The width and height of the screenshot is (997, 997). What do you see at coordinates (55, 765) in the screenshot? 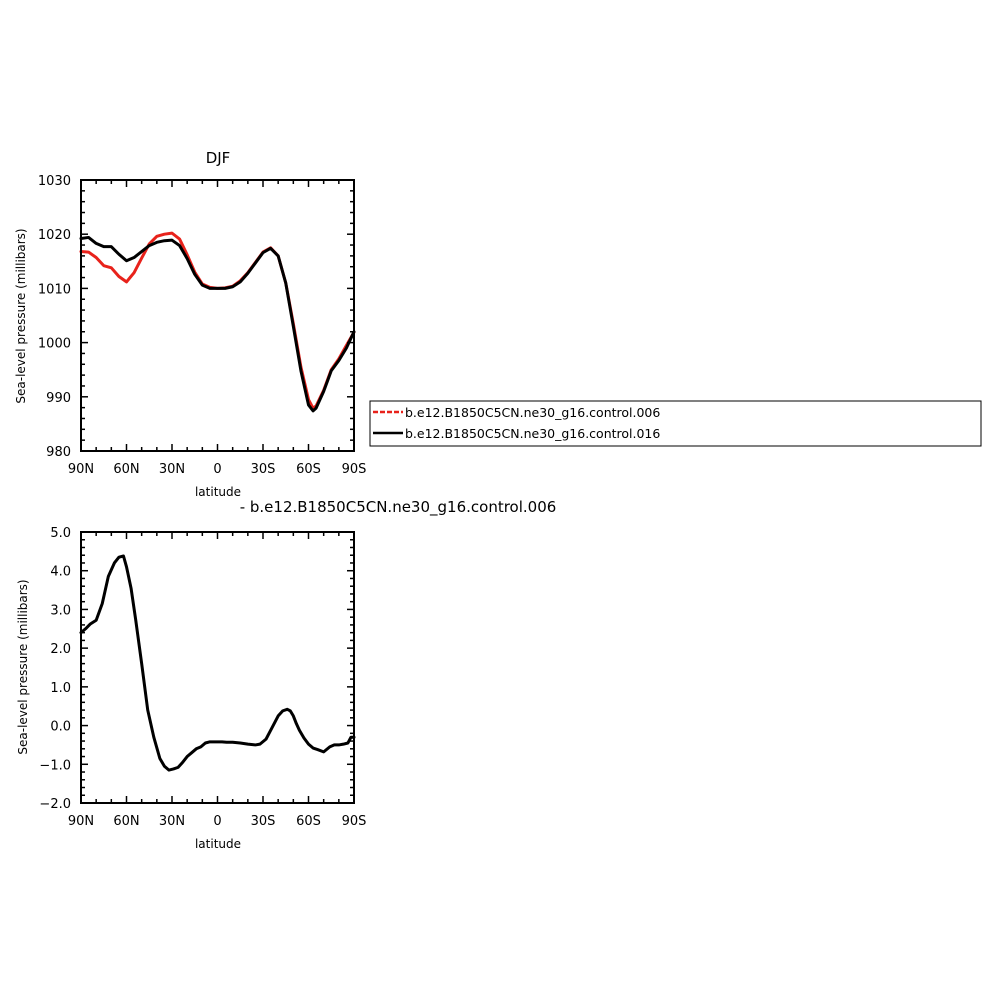
I see `y-tick-label: −1.0` at bounding box center [55, 765].